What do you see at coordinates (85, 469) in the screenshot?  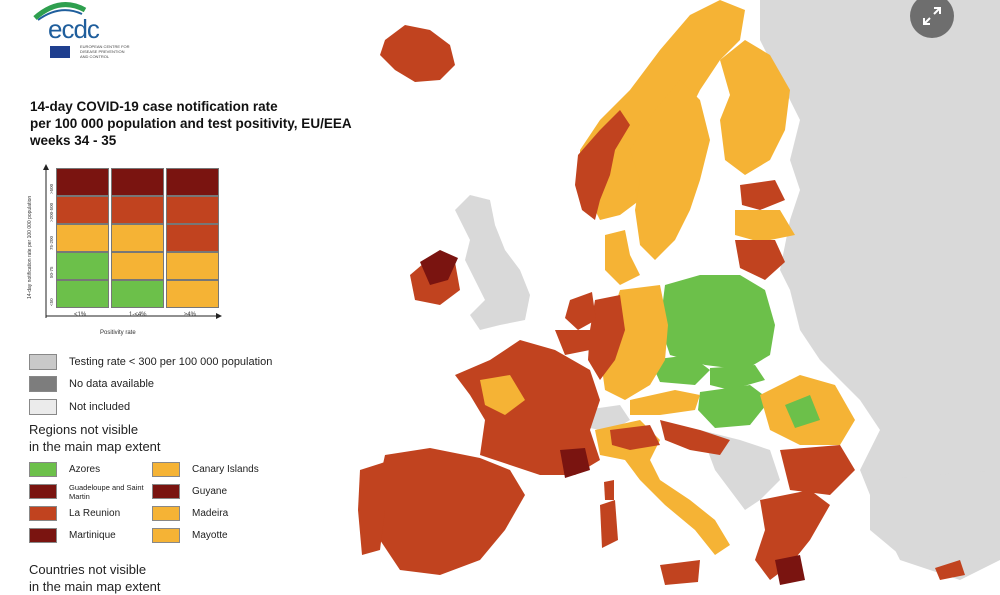 I see `region-label: Azores` at bounding box center [85, 469].